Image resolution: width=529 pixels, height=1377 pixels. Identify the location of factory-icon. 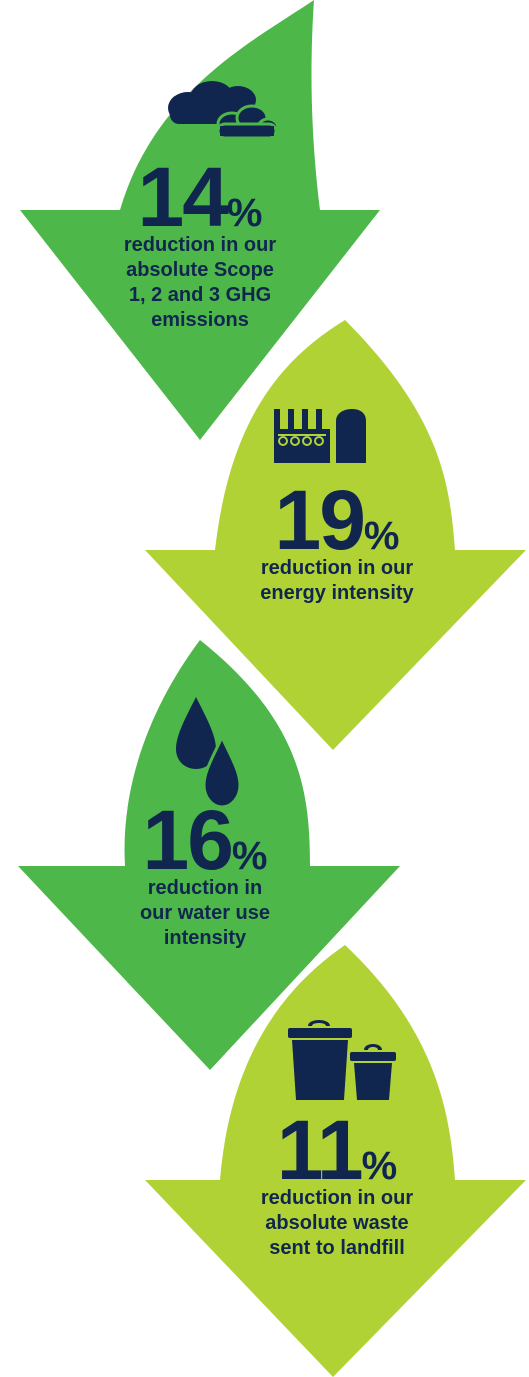
(320, 436).